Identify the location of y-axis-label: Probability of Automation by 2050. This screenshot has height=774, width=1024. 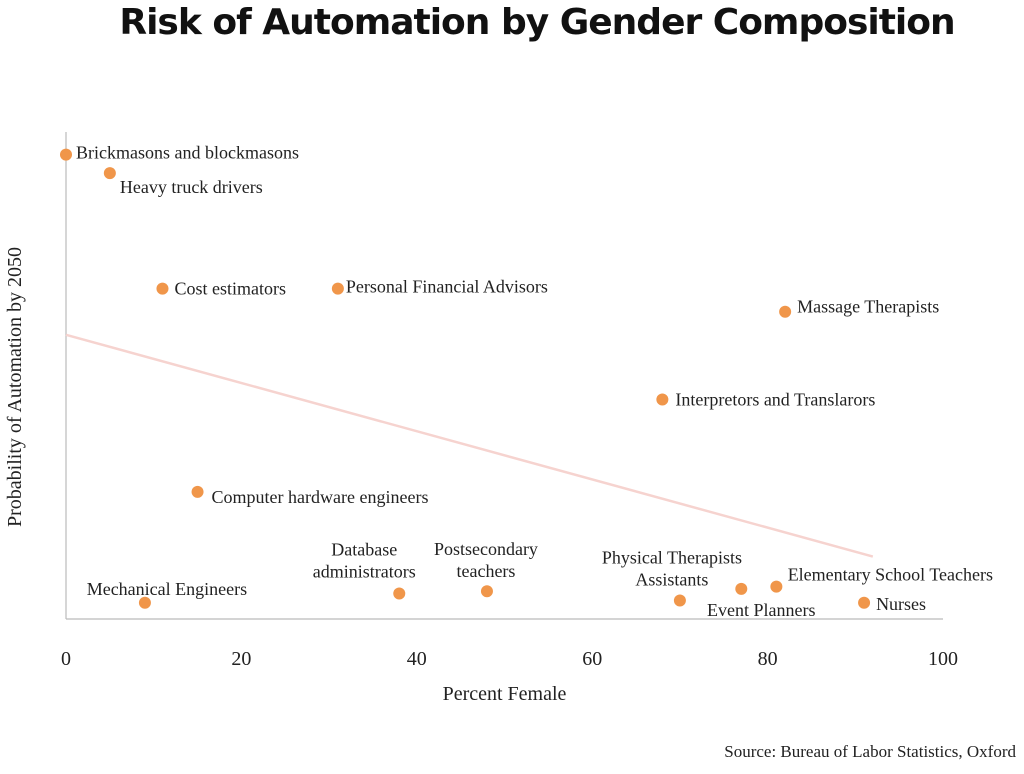
(15, 387).